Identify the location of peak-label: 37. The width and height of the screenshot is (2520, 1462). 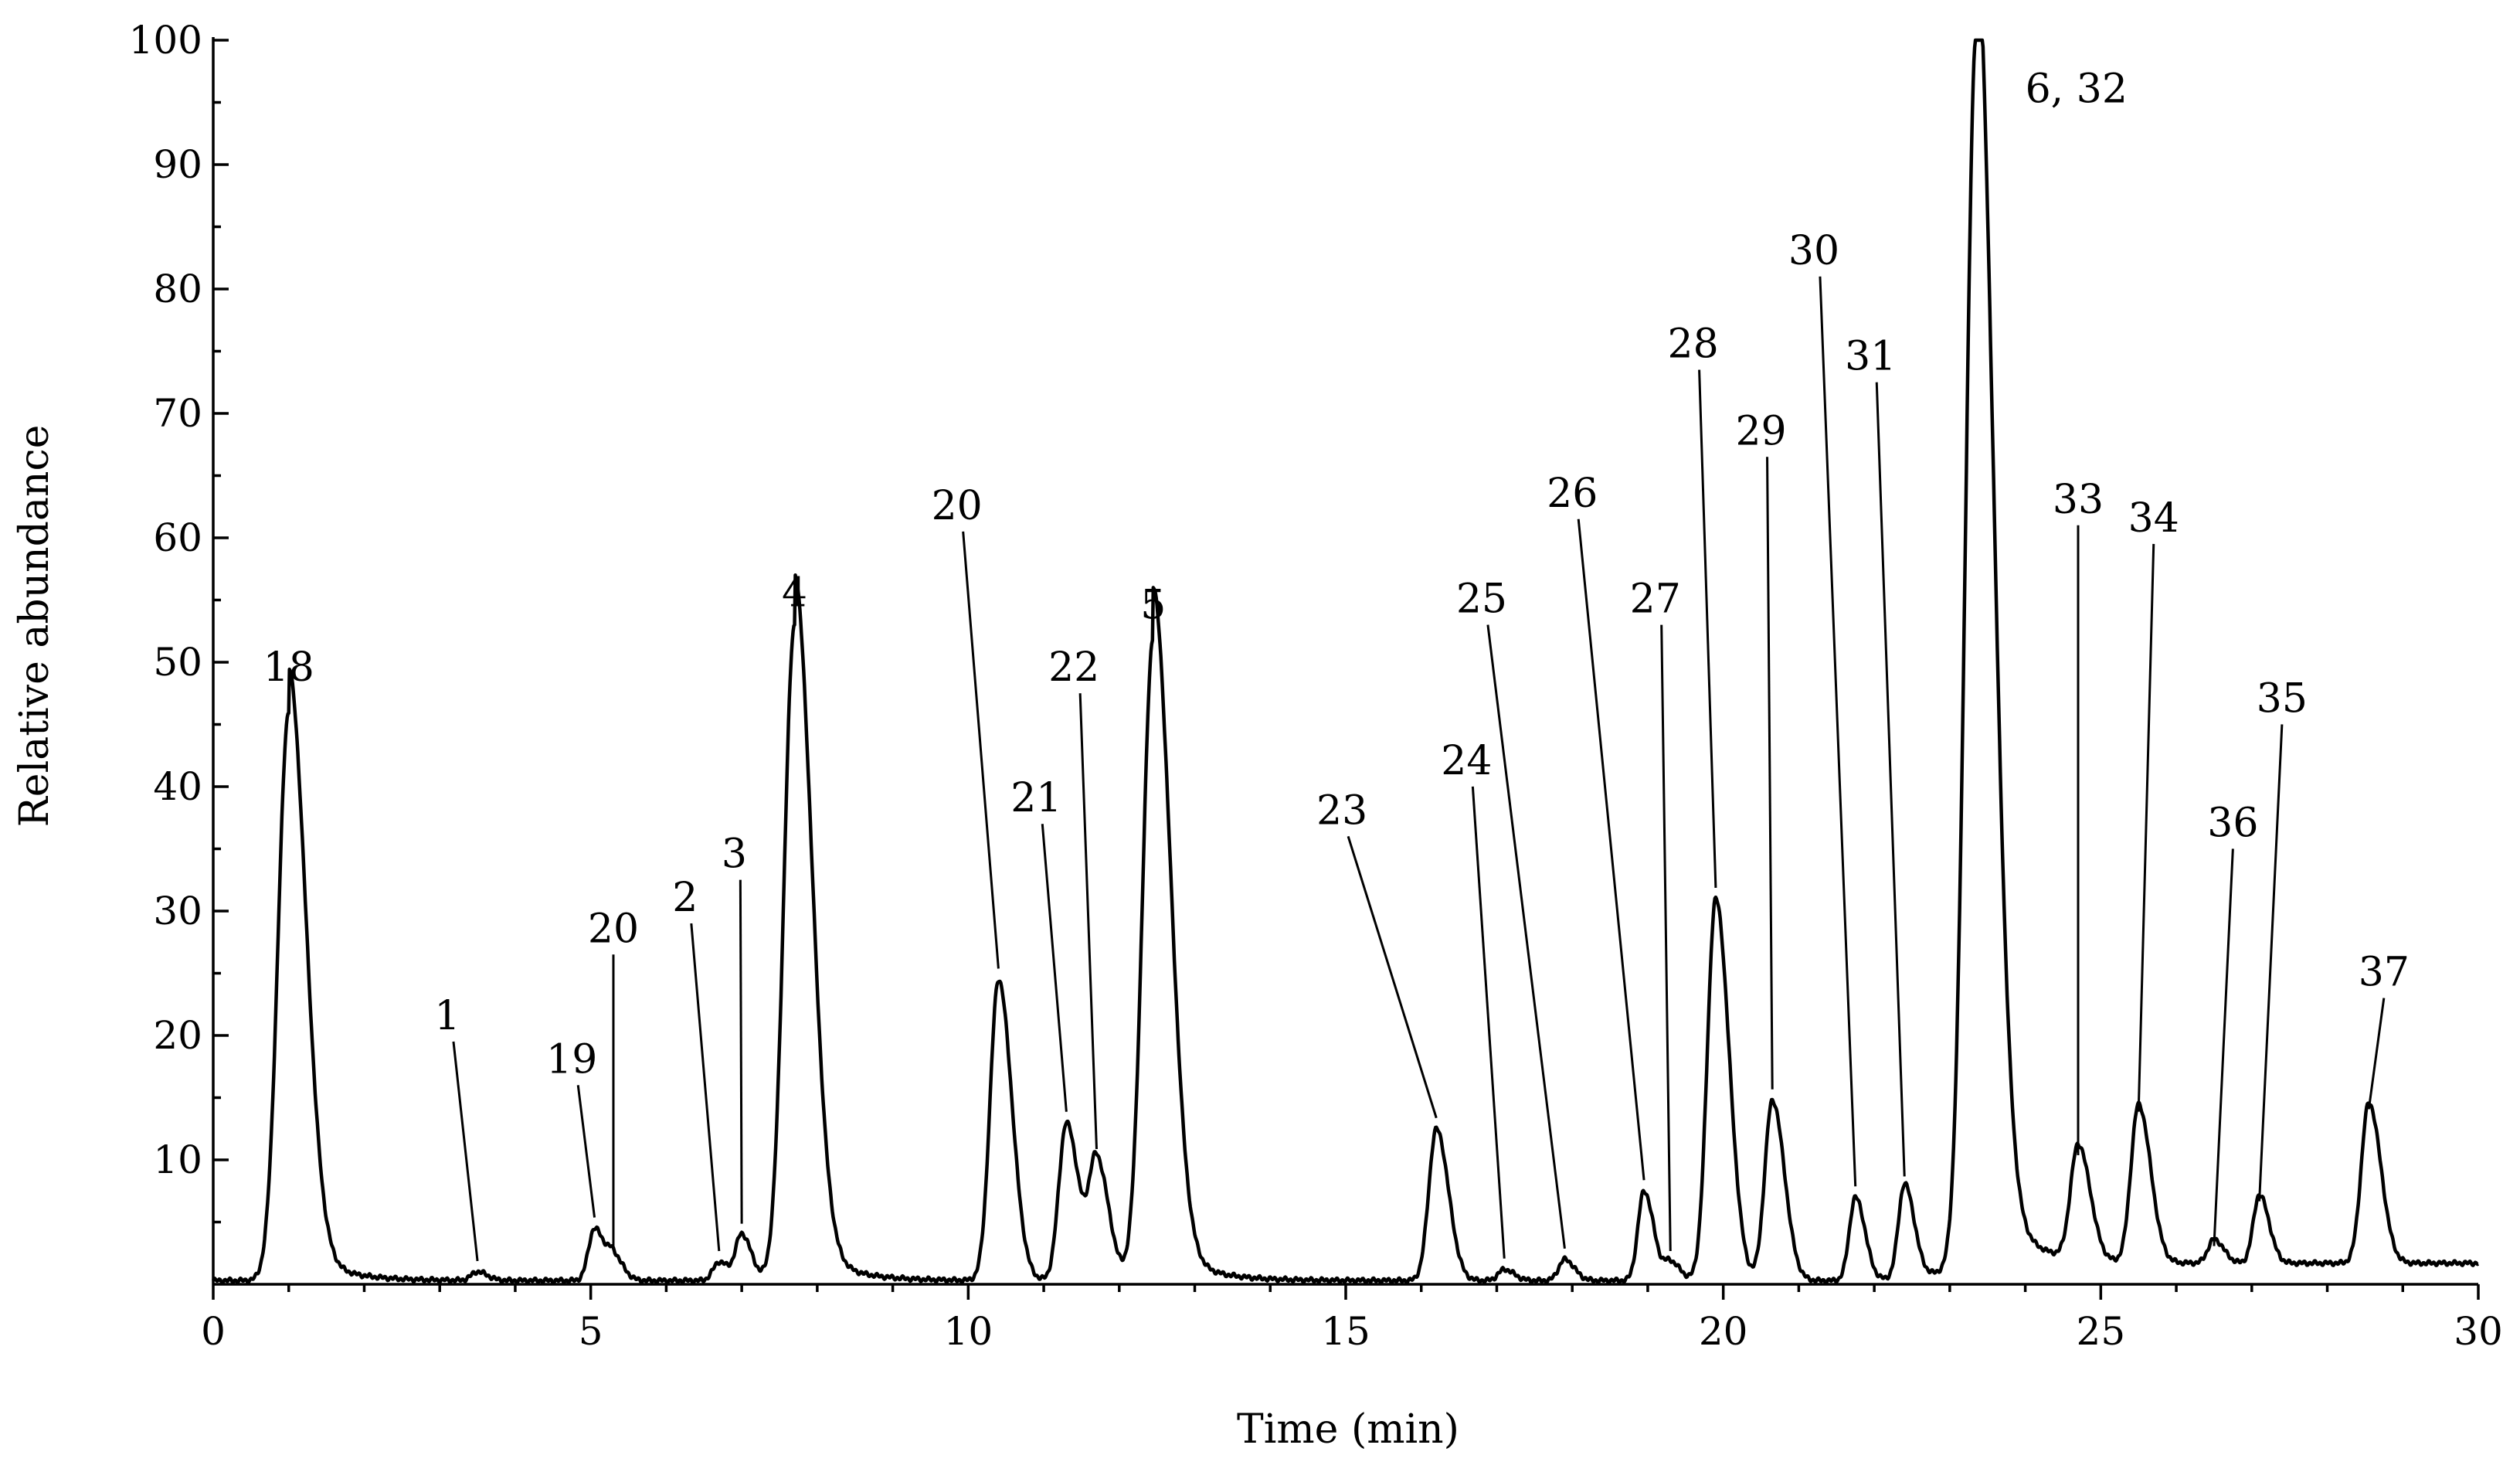
(2384, 973).